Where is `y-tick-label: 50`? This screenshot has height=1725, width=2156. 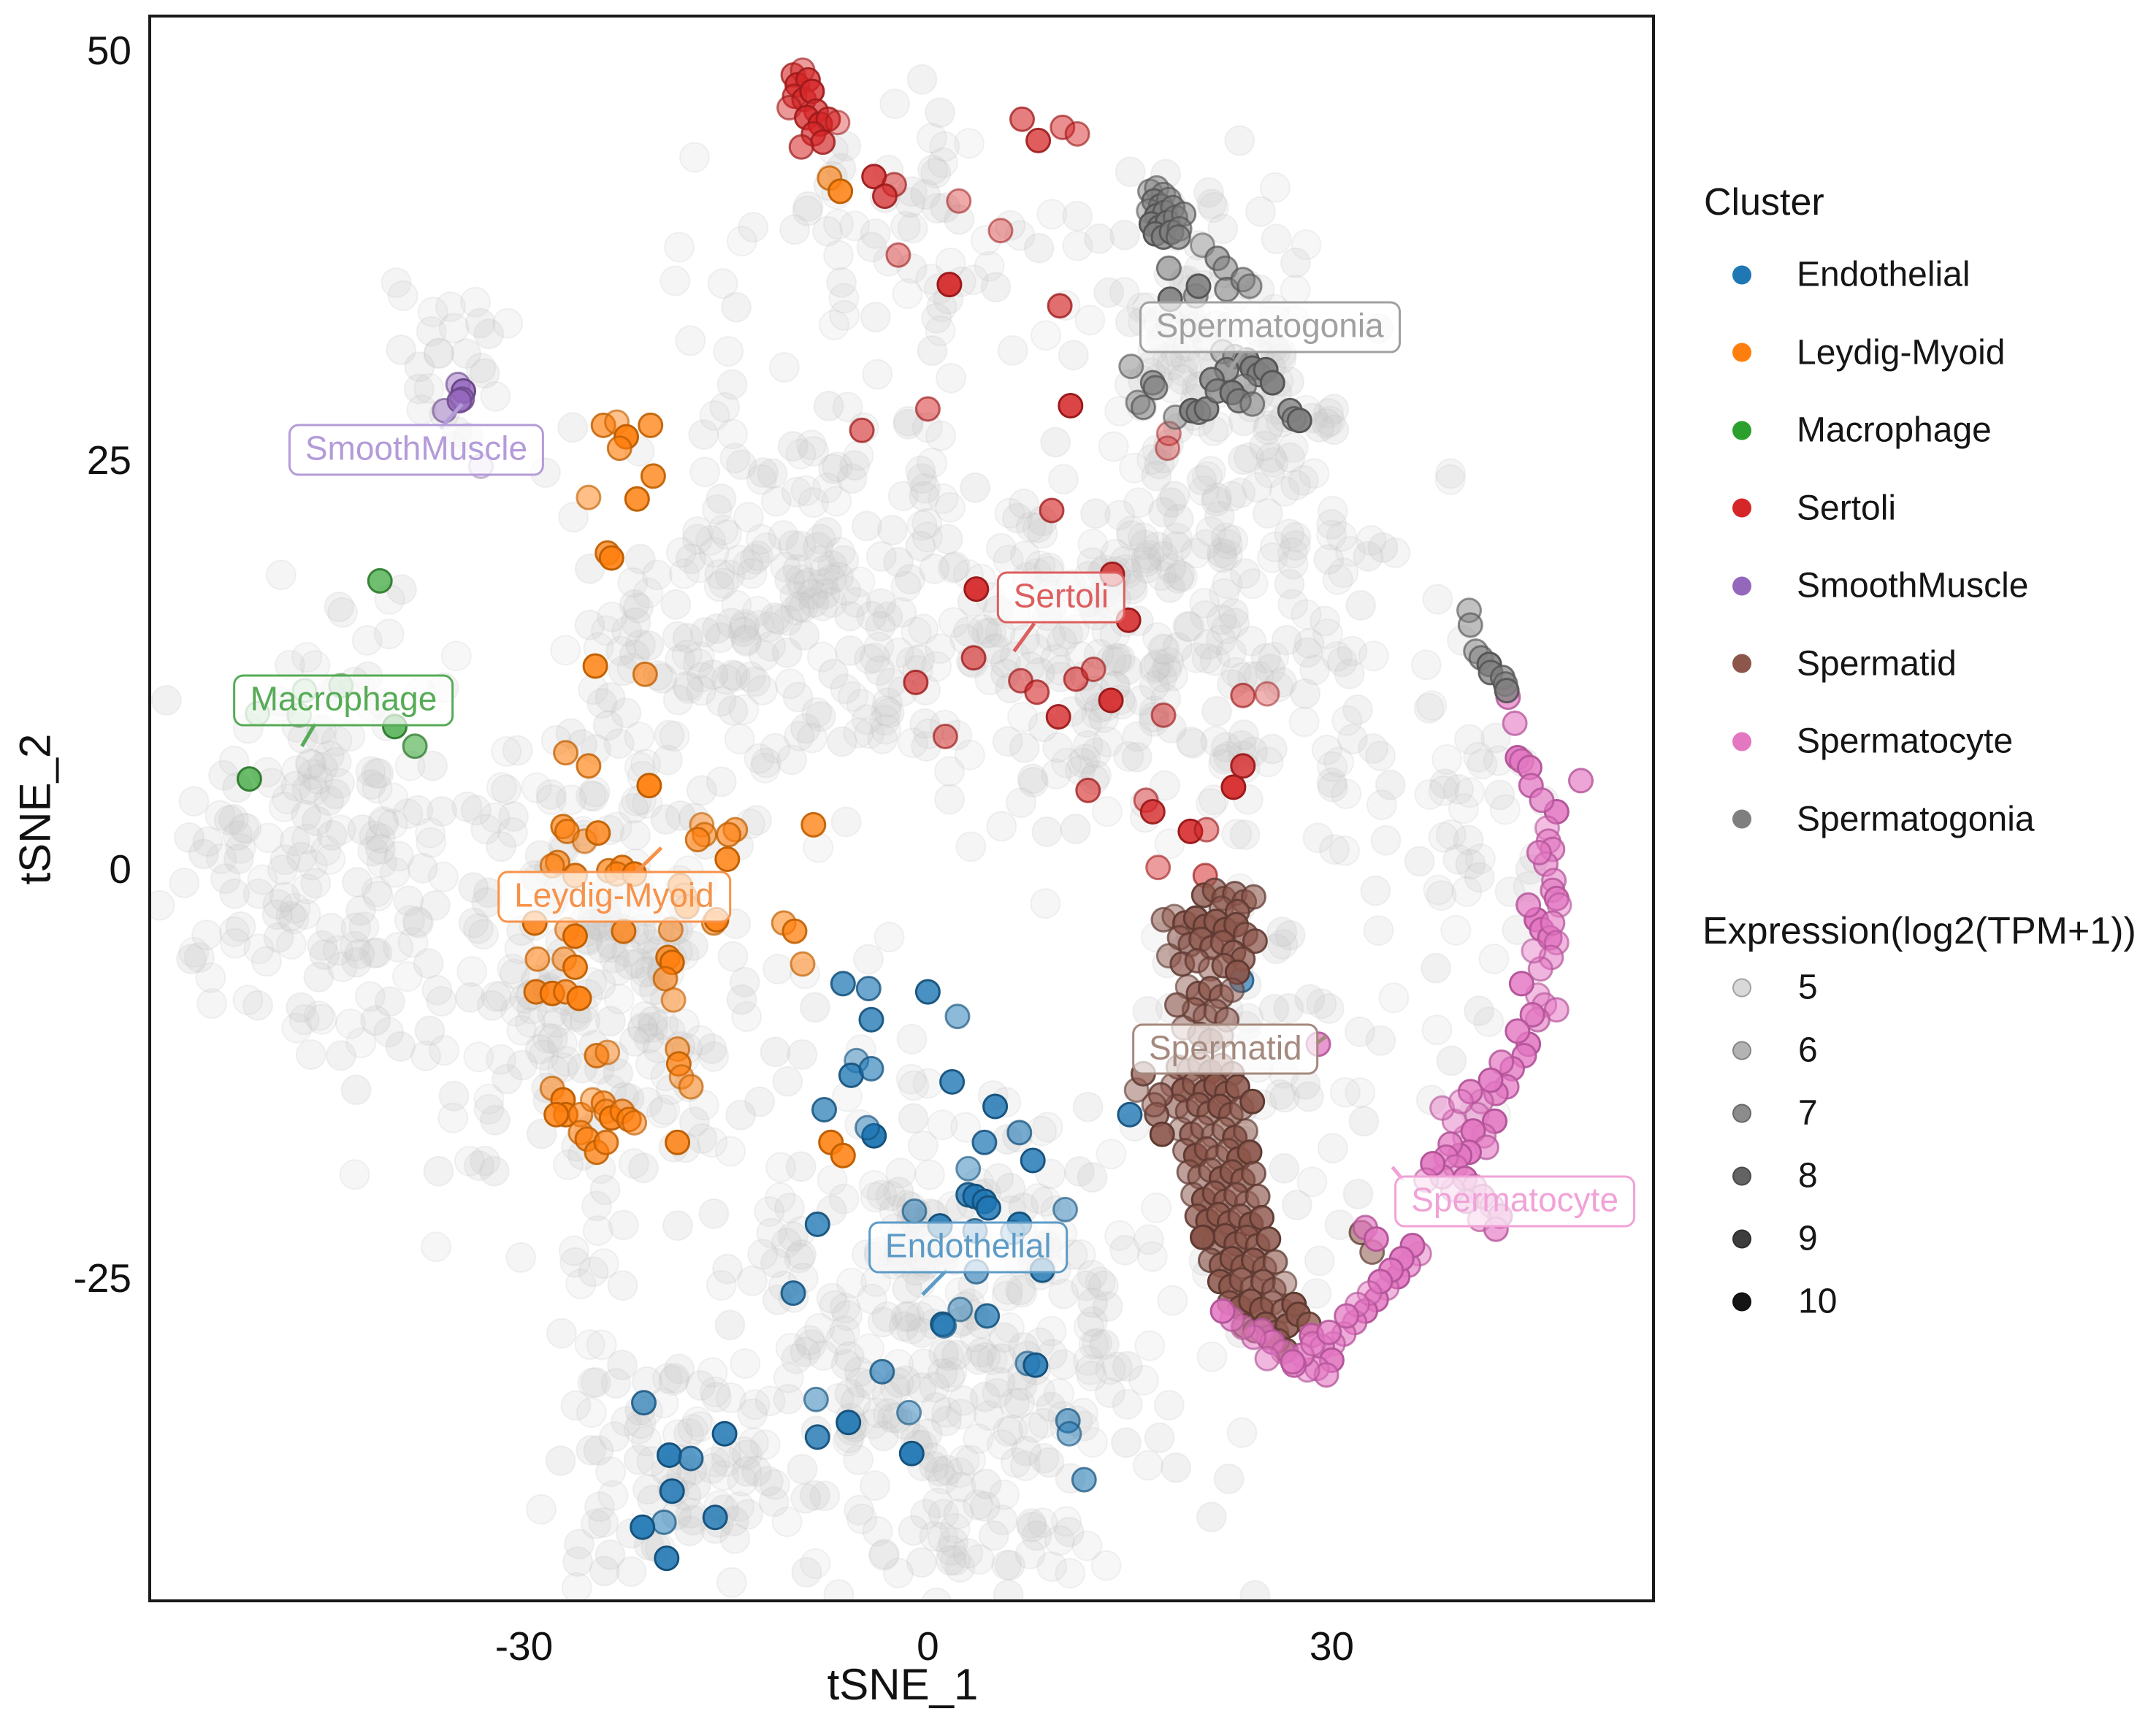
y-tick-label: 50 is located at coordinates (108, 51).